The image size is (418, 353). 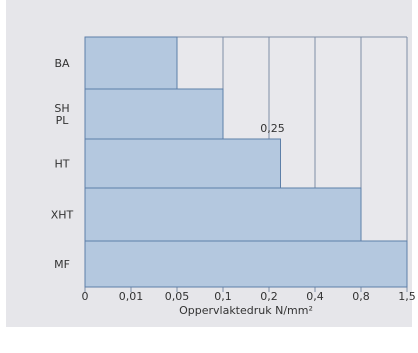 What do you see at coordinates (246, 310) in the screenshot?
I see `x-axis-label: Oppervlaktedruk N/mm²` at bounding box center [246, 310].